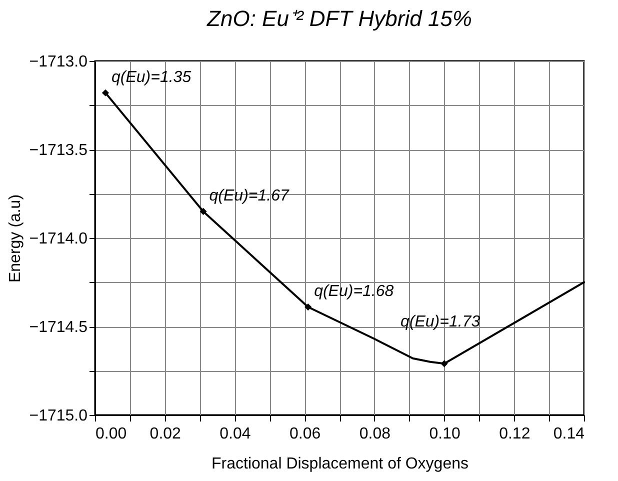  Describe the element at coordinates (58, 239) in the screenshot. I see `y-tick-label: −1714.0` at that location.